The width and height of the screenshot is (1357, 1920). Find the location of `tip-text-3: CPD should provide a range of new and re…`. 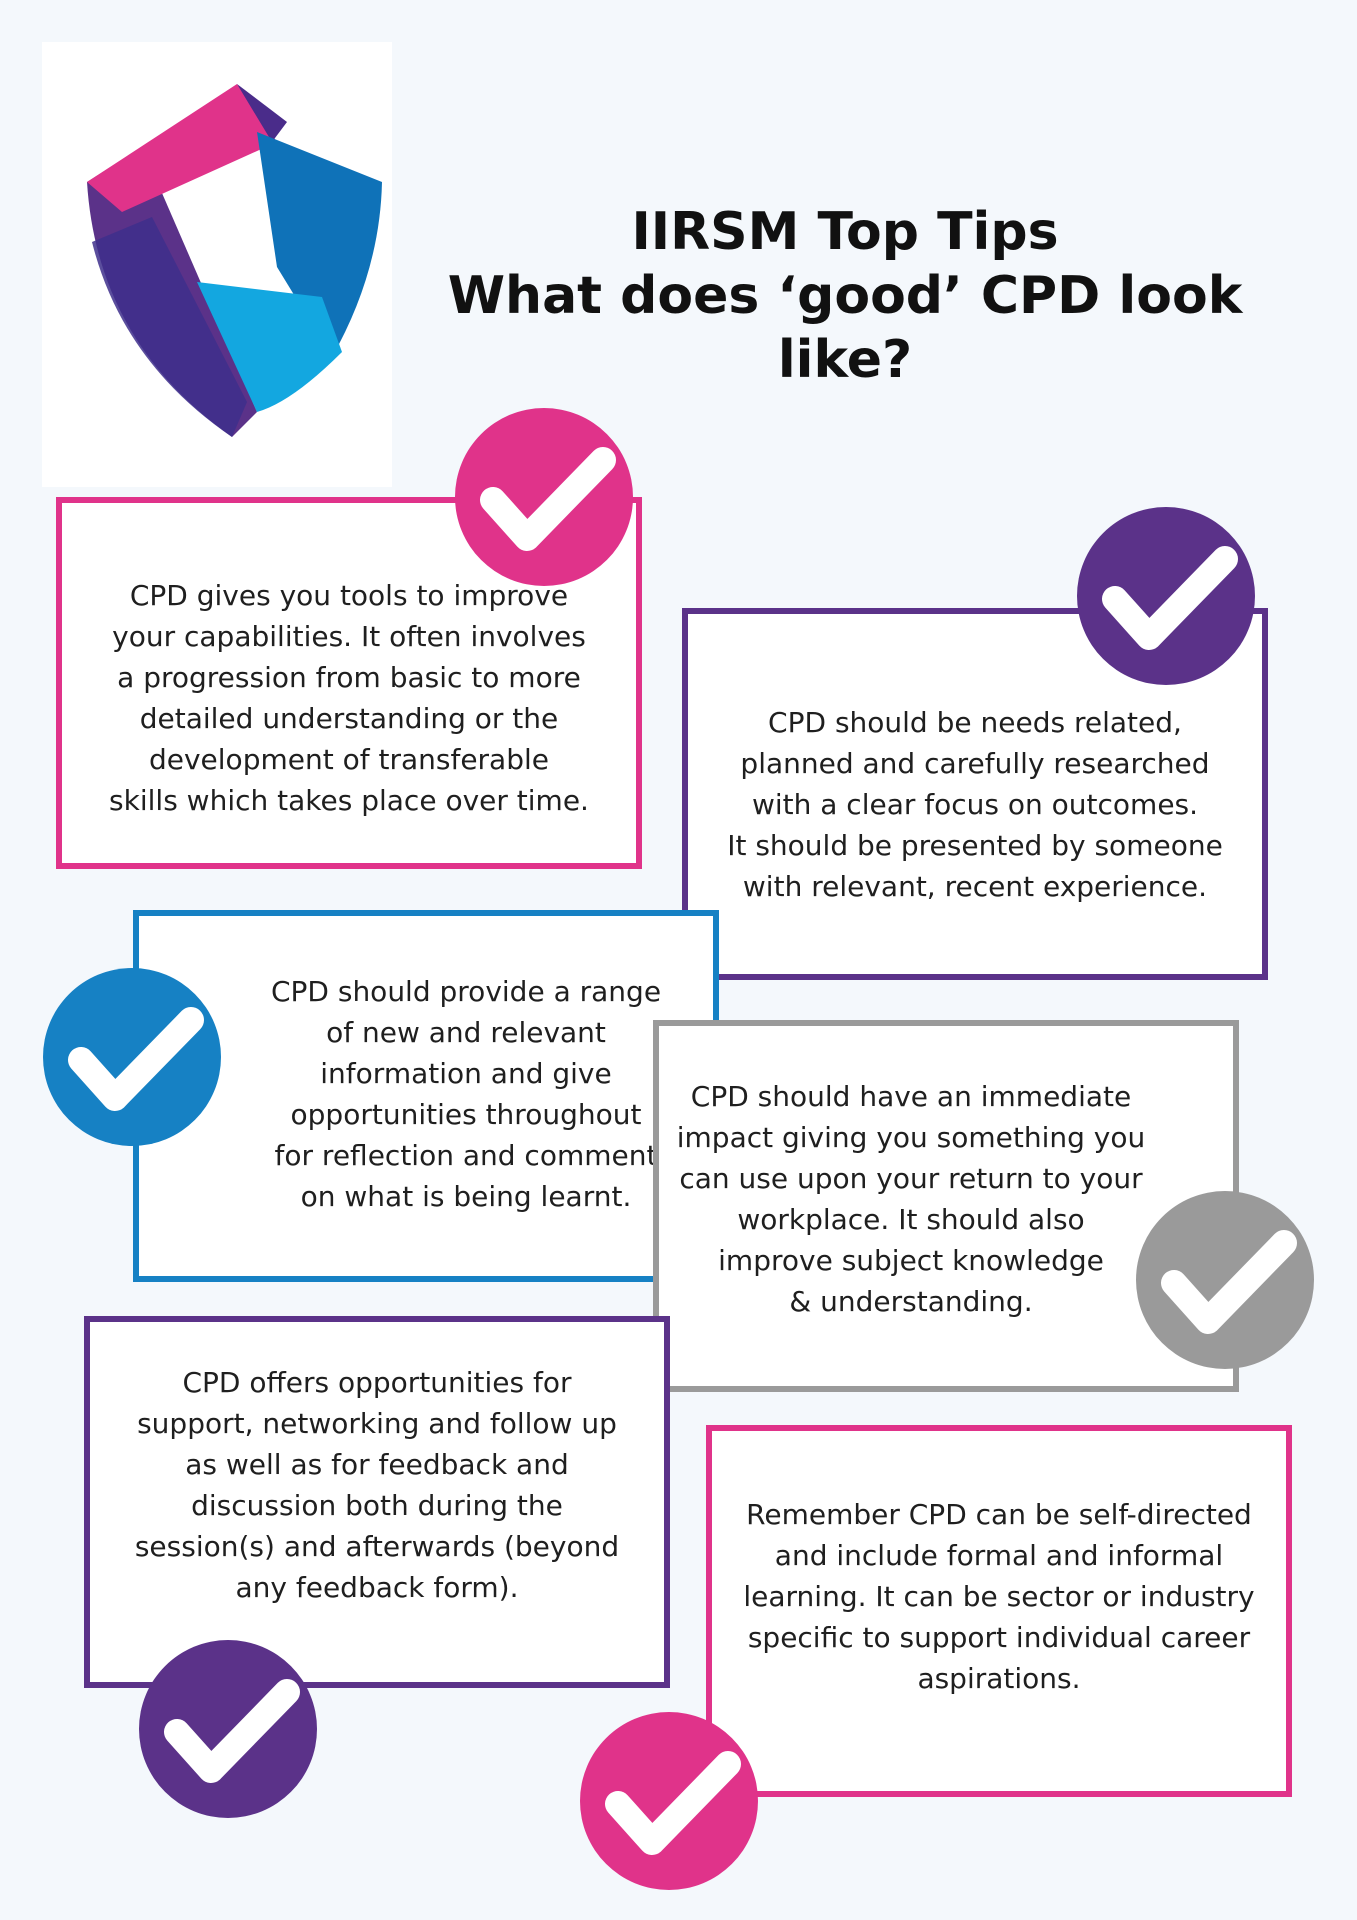

tip-text-3: CPD should provide a range of new and re… is located at coordinates (466, 1094).